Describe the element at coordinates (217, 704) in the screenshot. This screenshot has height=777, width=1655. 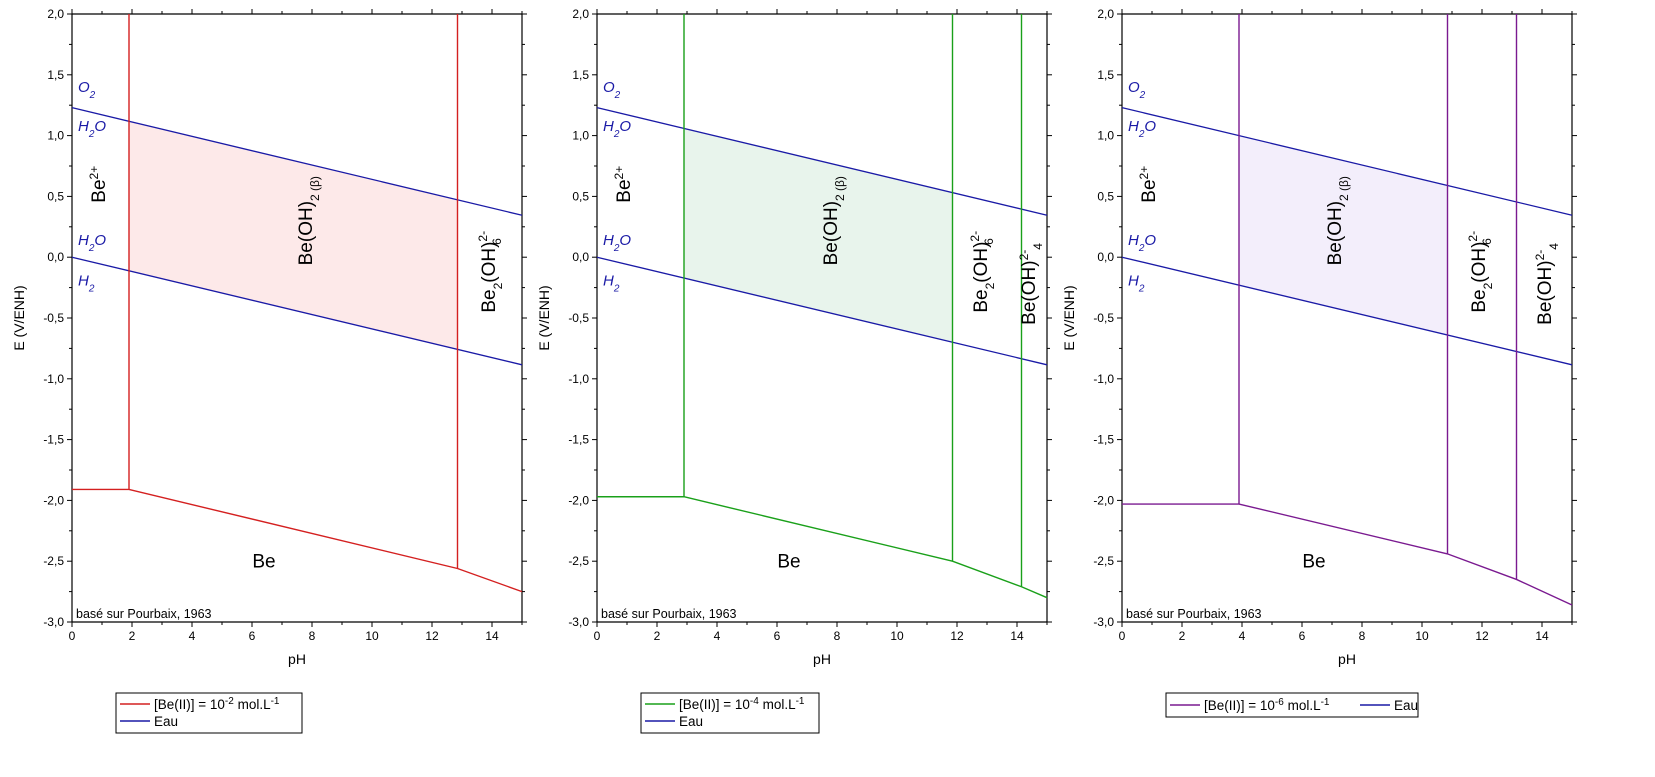
I see `legend-label: [Be(II)] = 10-2 mol.L-1` at that location.